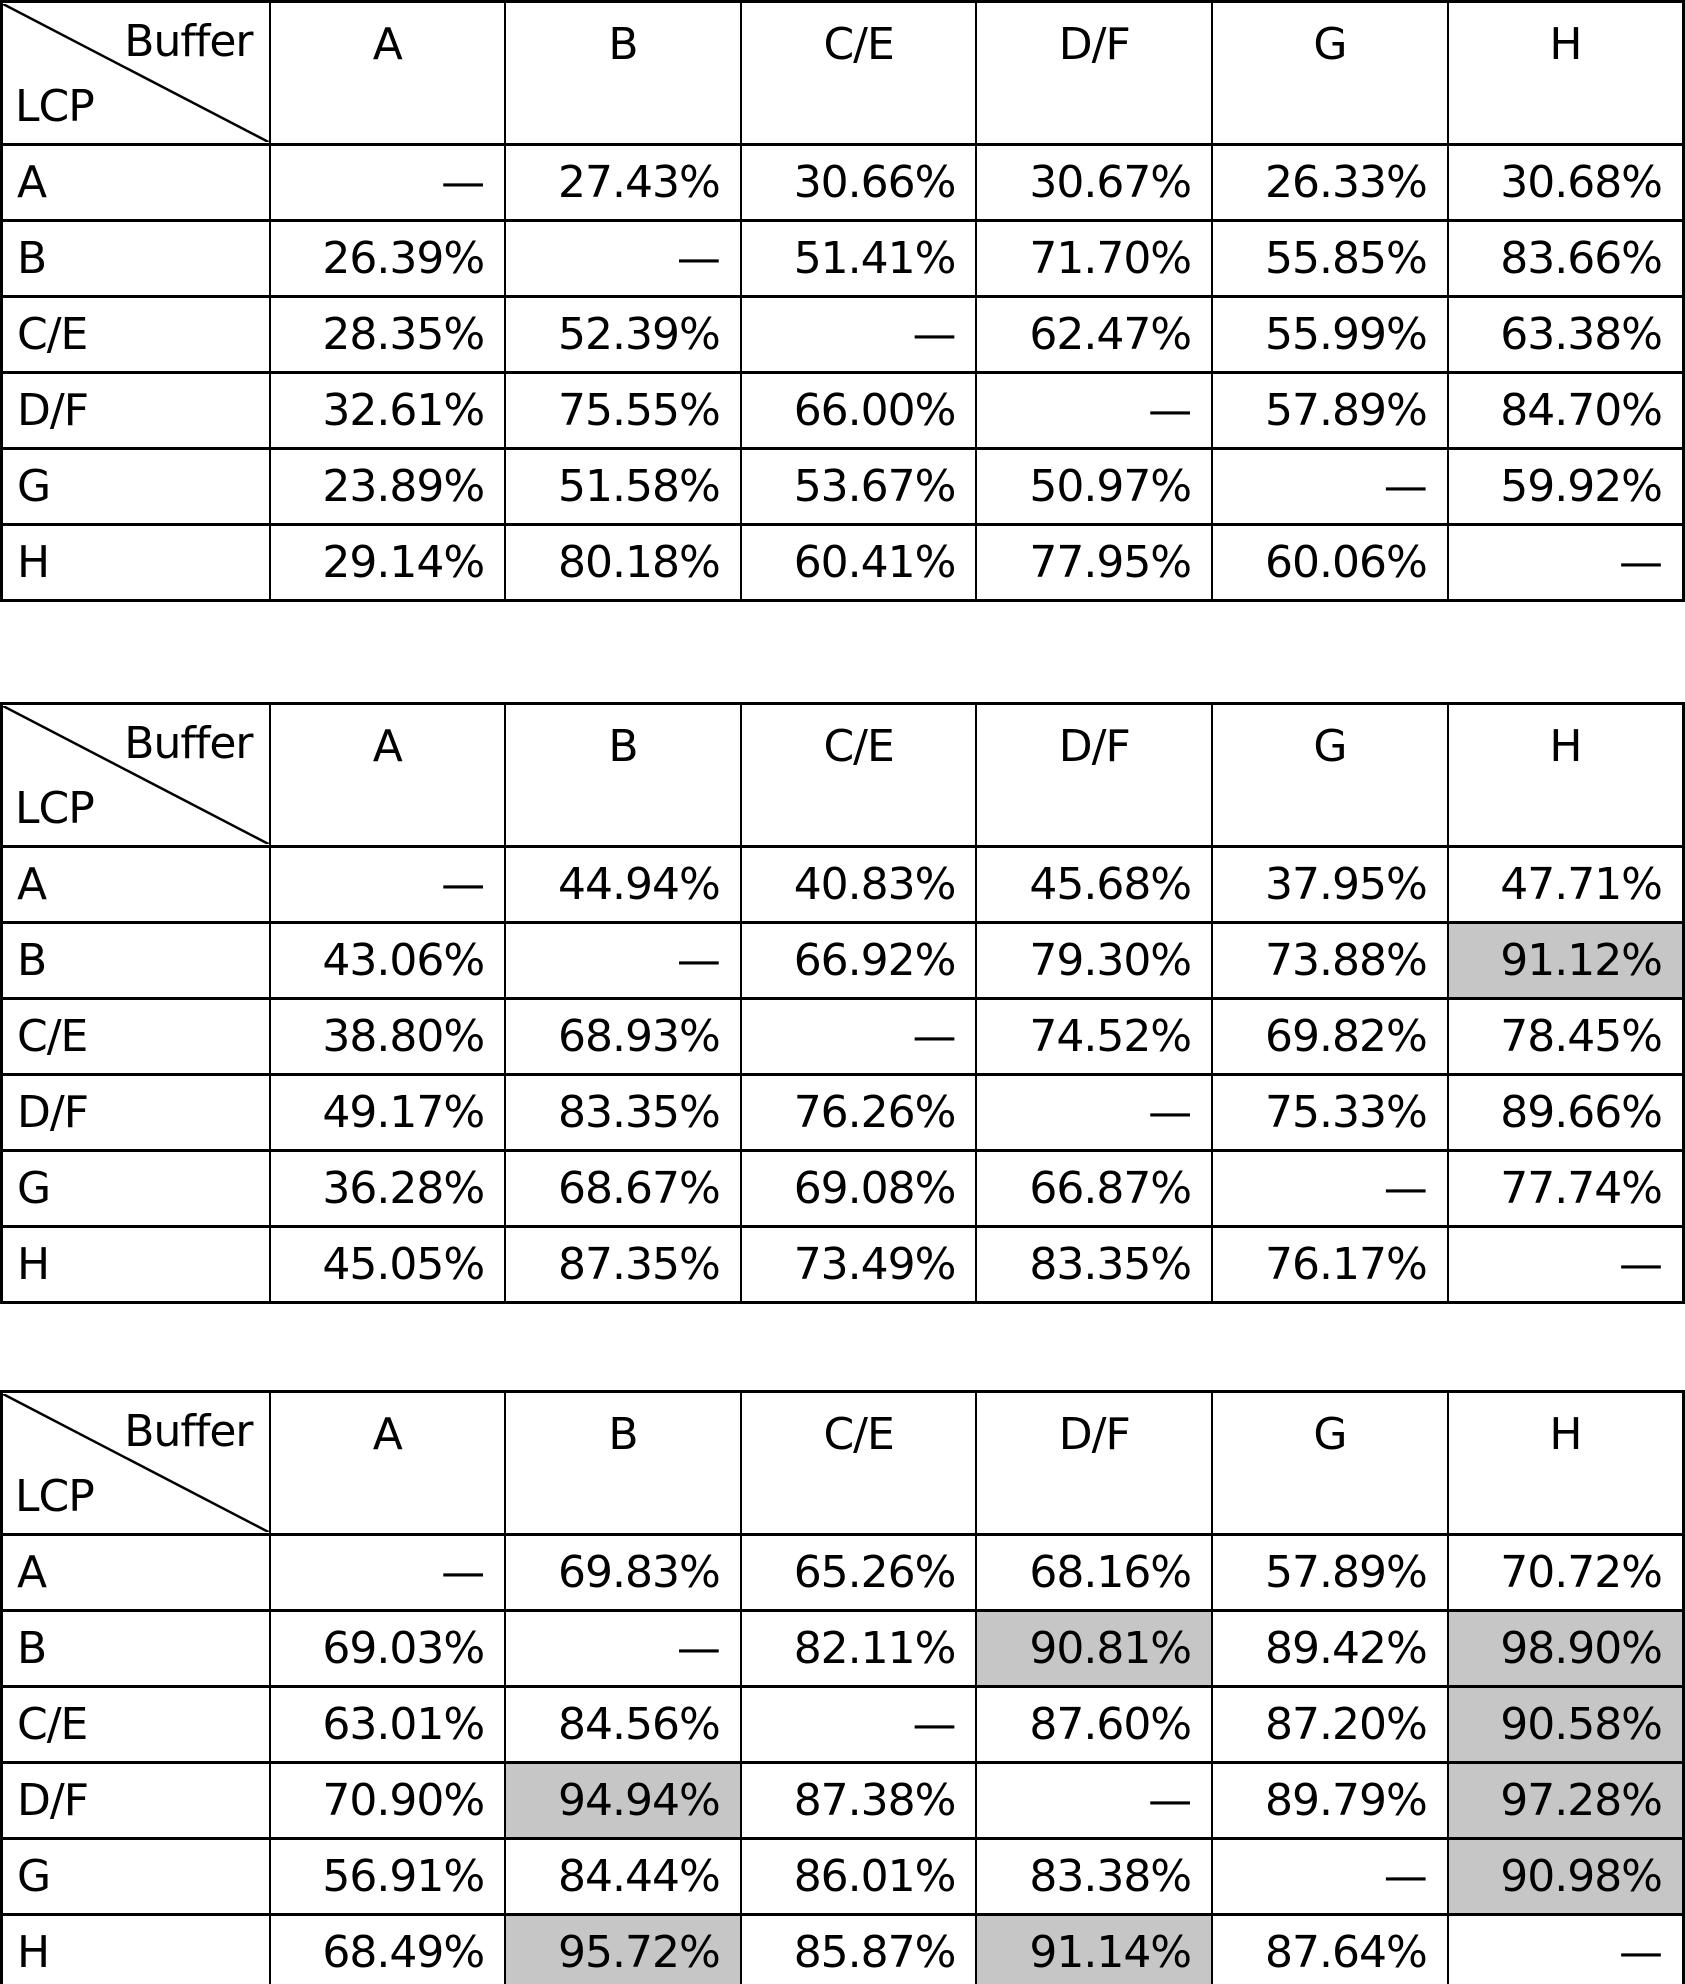 The height and width of the screenshot is (1984, 1685). What do you see at coordinates (1565, 410) in the screenshot?
I see `matrix-cell: 84.70%` at bounding box center [1565, 410].